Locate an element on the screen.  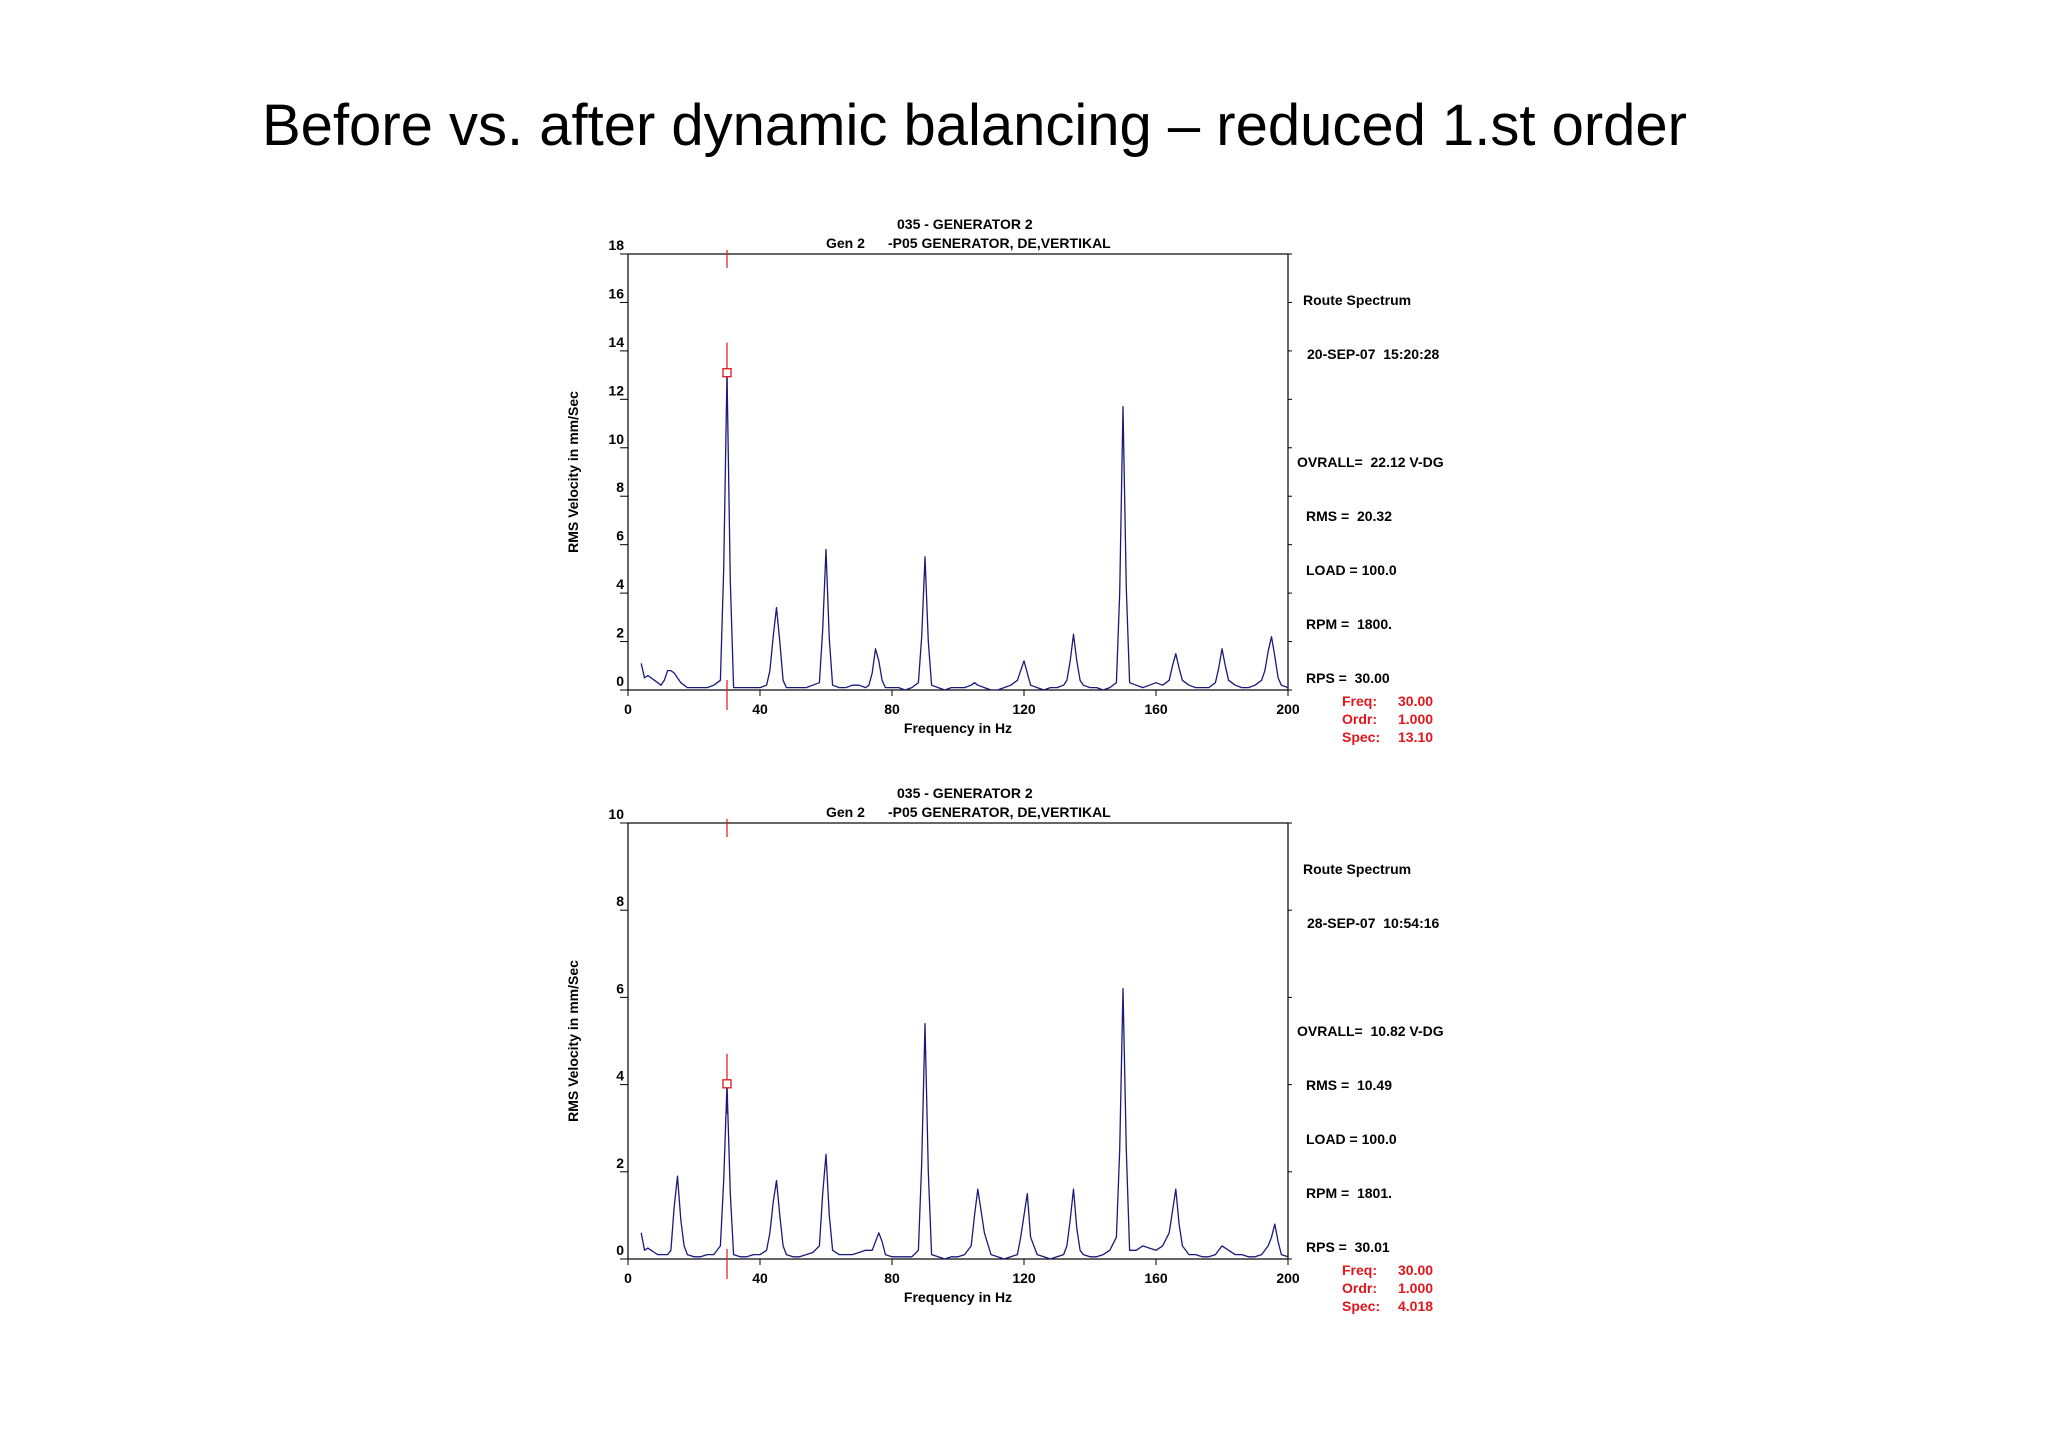
overall-value: OVRALL= 22.12 V-DG is located at coordinates (1370, 462).